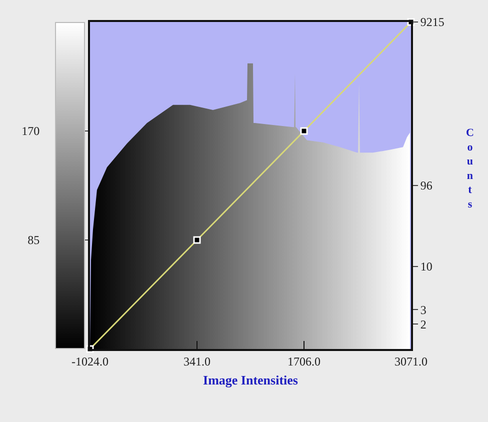 The width and height of the screenshot is (488, 422). I want to click on y2-tick-label: 10, so click(426, 267).